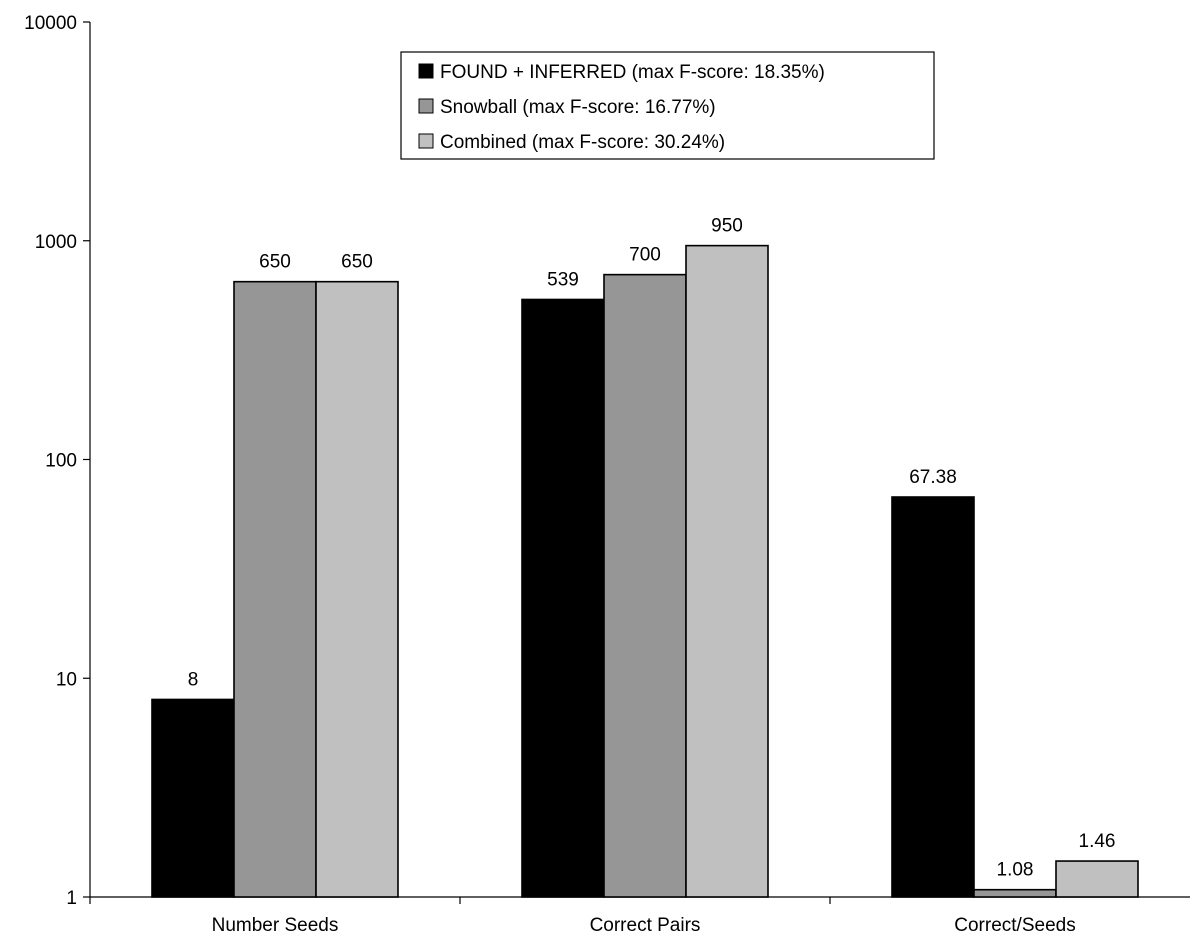  What do you see at coordinates (645, 925) in the screenshot?
I see `category-label: Correct Pairs` at bounding box center [645, 925].